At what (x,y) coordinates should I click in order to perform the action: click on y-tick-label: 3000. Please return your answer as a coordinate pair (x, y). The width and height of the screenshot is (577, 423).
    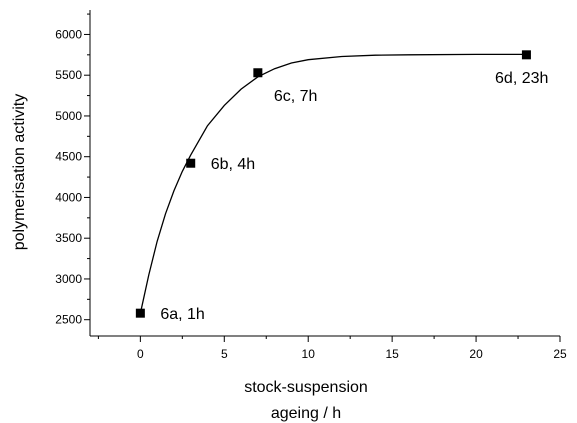
    Looking at the image, I should click on (68, 279).